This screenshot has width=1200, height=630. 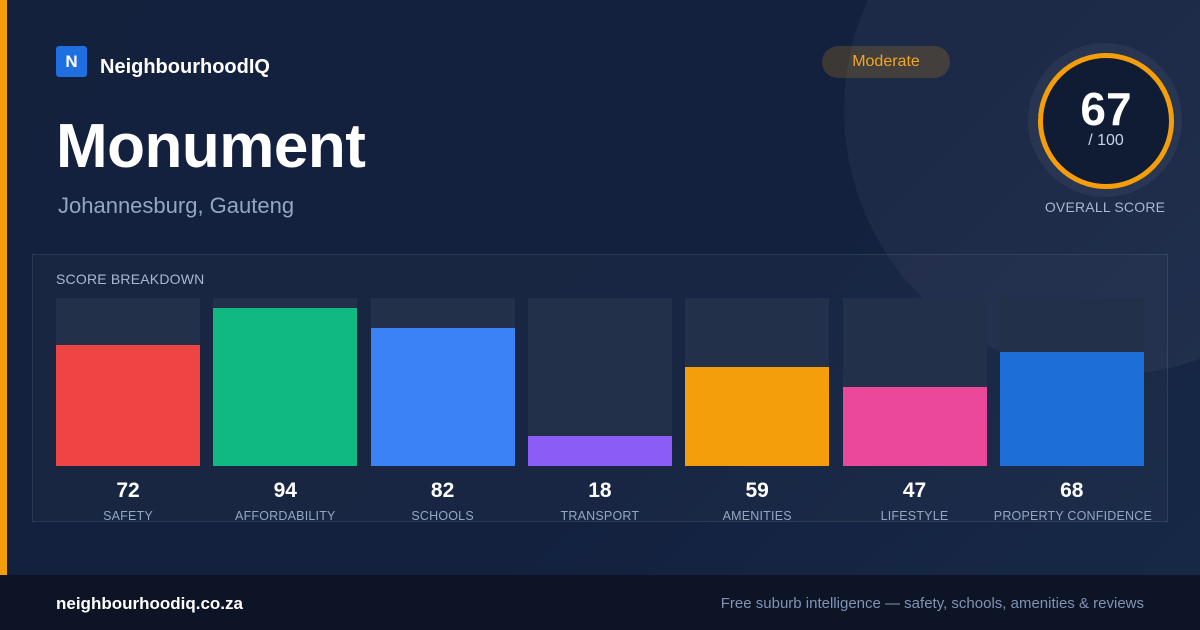 What do you see at coordinates (914, 516) in the screenshot?
I see `score-bar-label: LIFESTYLE` at bounding box center [914, 516].